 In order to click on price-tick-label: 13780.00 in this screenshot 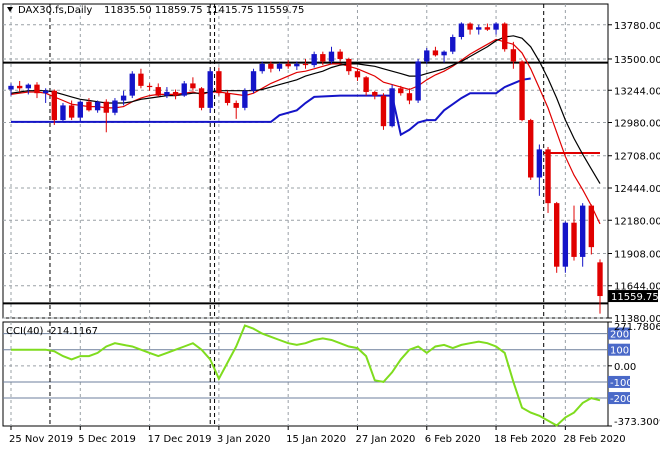, I will do `click(637, 26)`.